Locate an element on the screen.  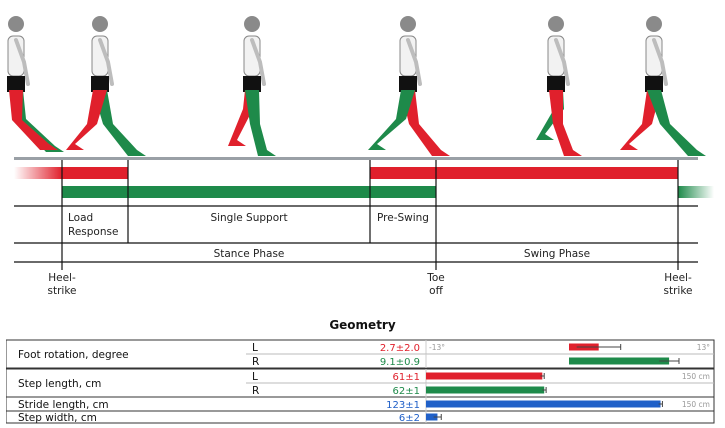
metric-row: Step width, cm 6±2 is located at coordinates (230, 417).